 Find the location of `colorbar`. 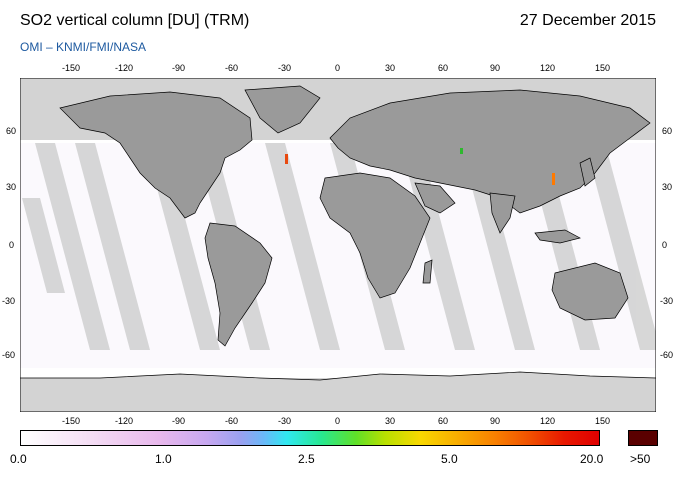

colorbar is located at coordinates (310, 438).